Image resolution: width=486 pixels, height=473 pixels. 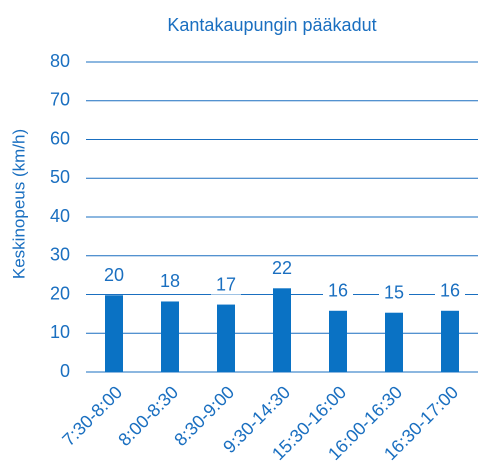 I want to click on y-tick-label: 50, so click(x=60, y=177).